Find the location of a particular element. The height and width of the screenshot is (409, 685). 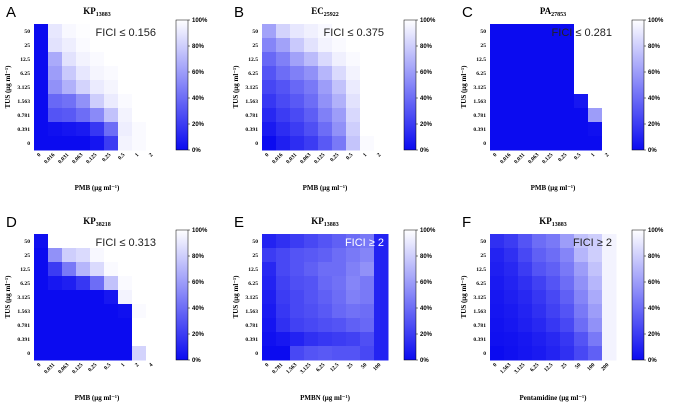

x-axis-label: PMB (μg ml⁻¹) is located at coordinates (97, 188).